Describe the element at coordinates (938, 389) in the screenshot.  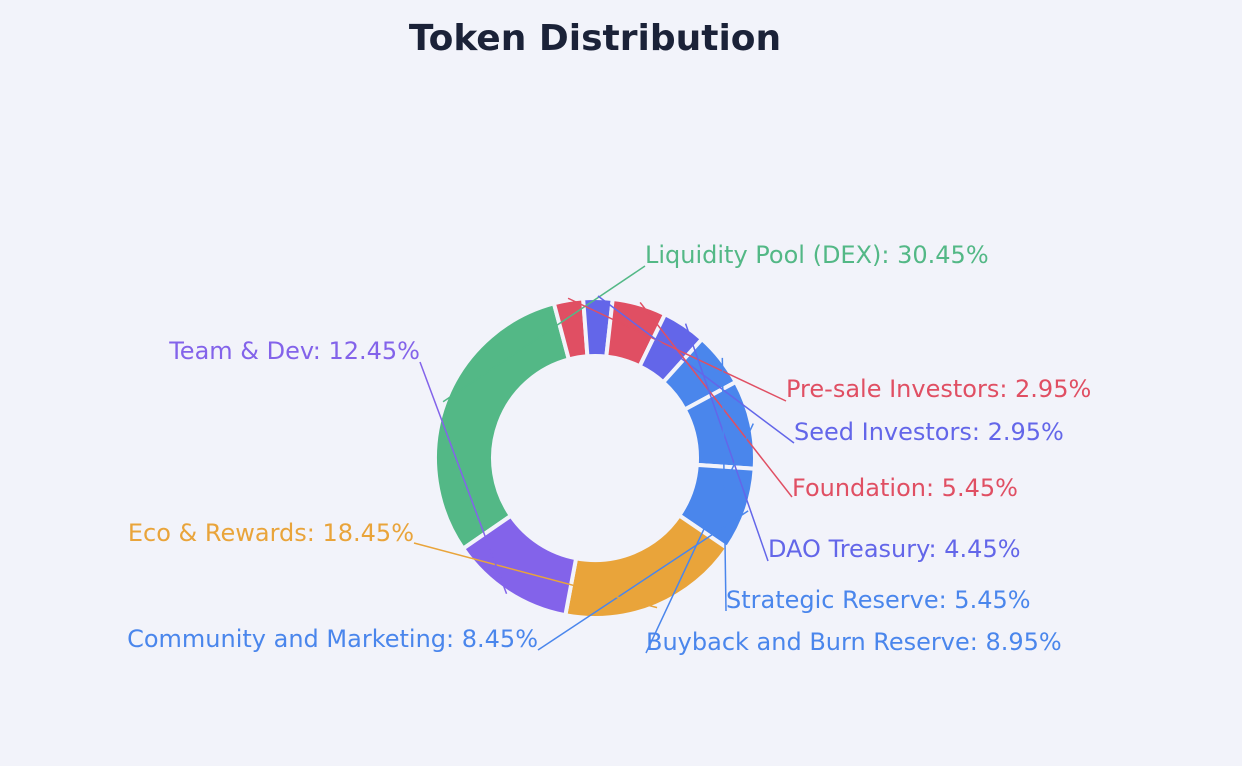
I see `slice-label: Pre-sale Investors: 2.95%` at that location.